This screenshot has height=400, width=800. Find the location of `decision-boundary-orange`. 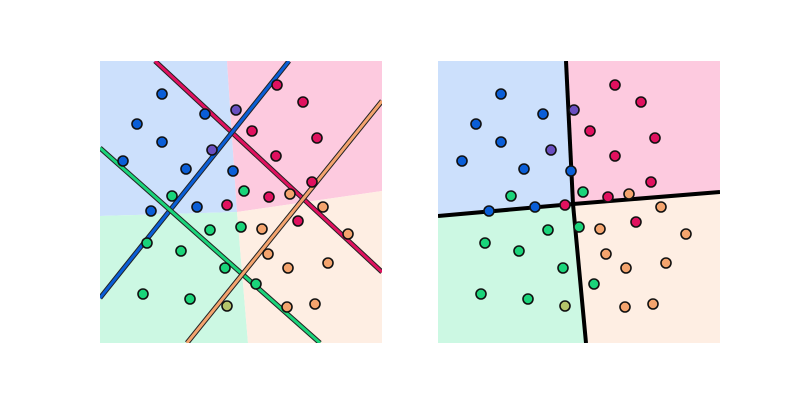

decision-boundary-orange is located at coordinates (283, 221).